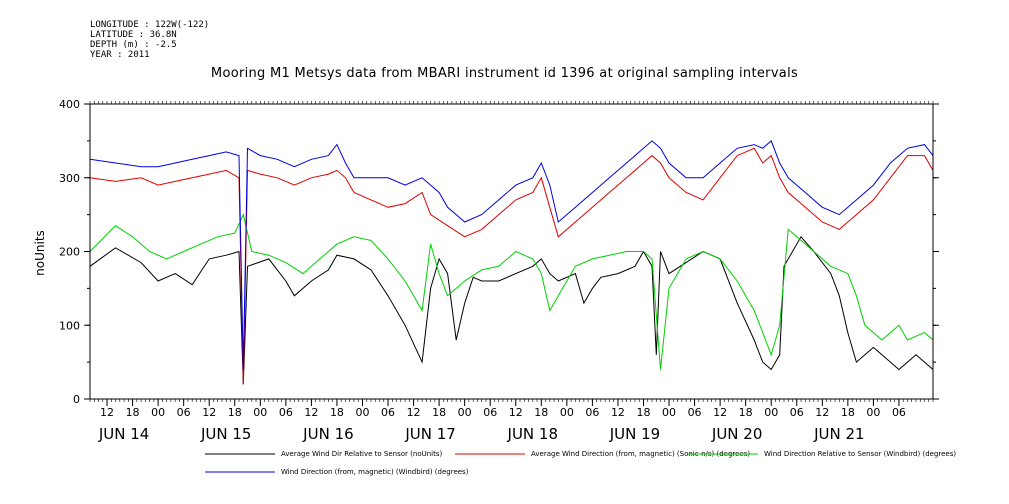 This screenshot has width=1009, height=504. Describe the element at coordinates (69, 325) in the screenshot. I see `y-tick-label: 100` at that location.